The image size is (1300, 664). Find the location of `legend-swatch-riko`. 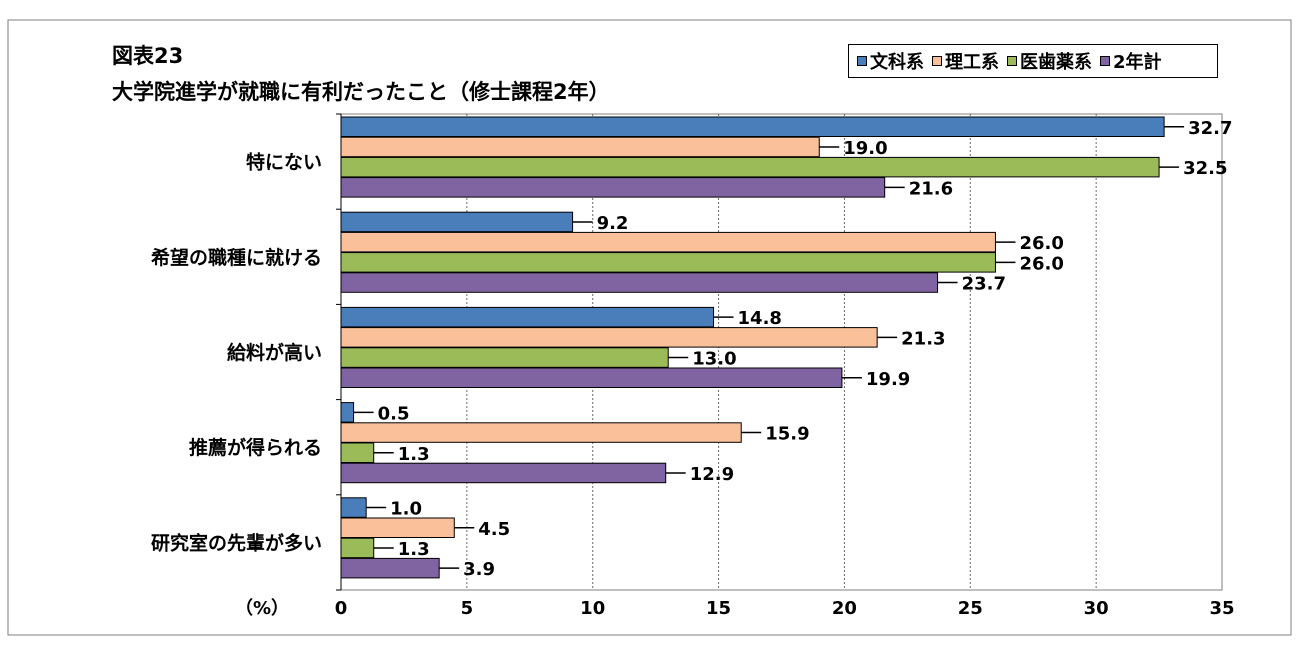

legend-swatch-riko is located at coordinates (937, 61).